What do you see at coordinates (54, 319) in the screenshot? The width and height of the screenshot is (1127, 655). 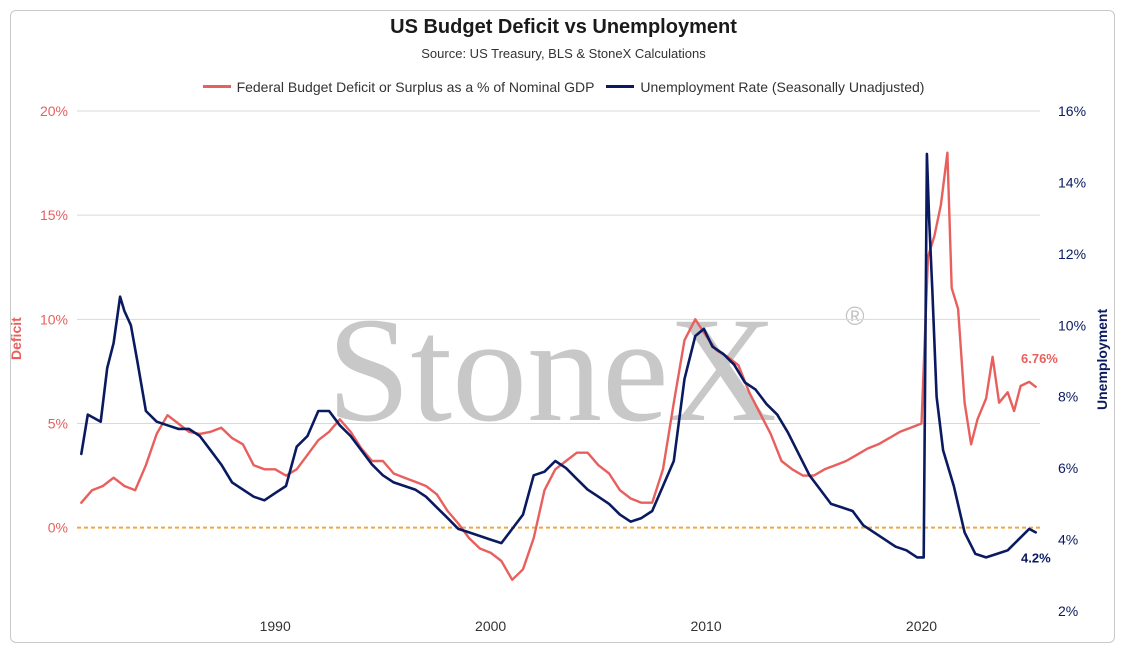 I see `y-left-tick-label: 10%` at bounding box center [54, 319].